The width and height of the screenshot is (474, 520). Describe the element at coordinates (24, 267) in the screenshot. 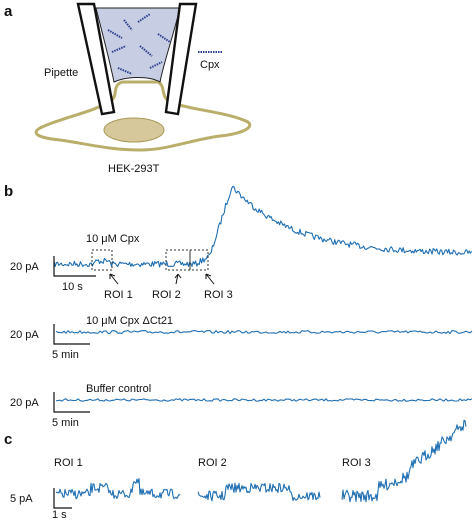

I see `trace1-y-scale: 20 pA` at that location.